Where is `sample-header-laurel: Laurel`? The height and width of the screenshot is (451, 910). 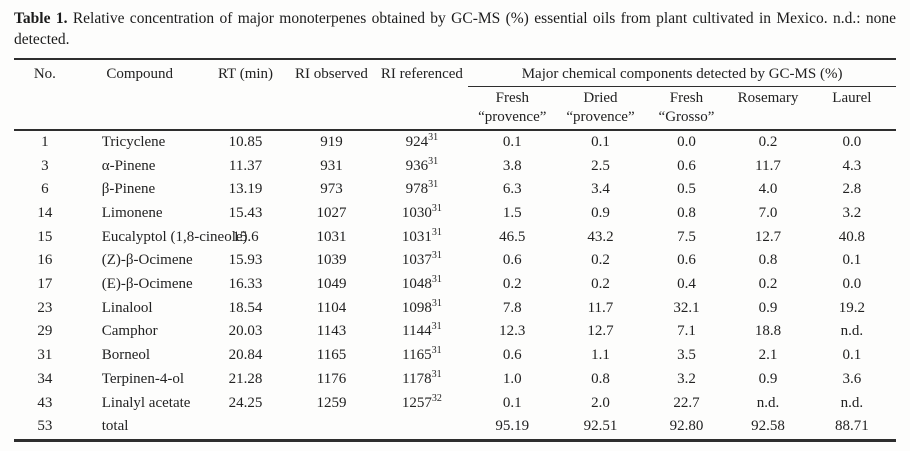
sample-header-laurel: Laurel is located at coordinates (852, 97).